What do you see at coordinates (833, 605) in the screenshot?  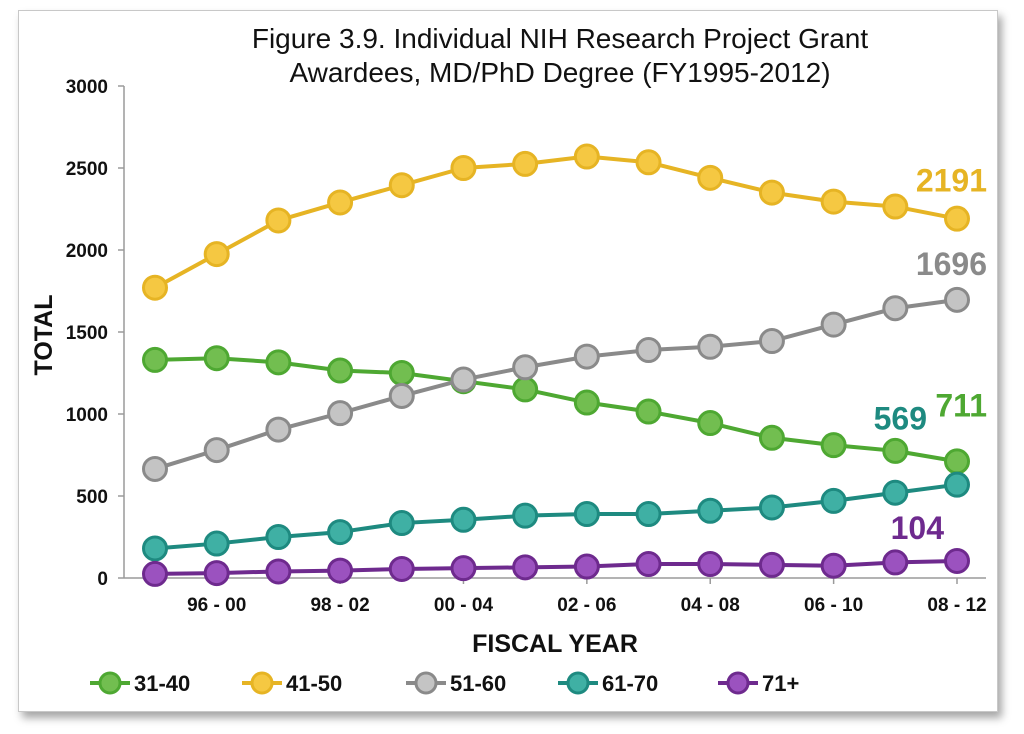 I see `x-tick-label: 06 - 10` at bounding box center [833, 605].